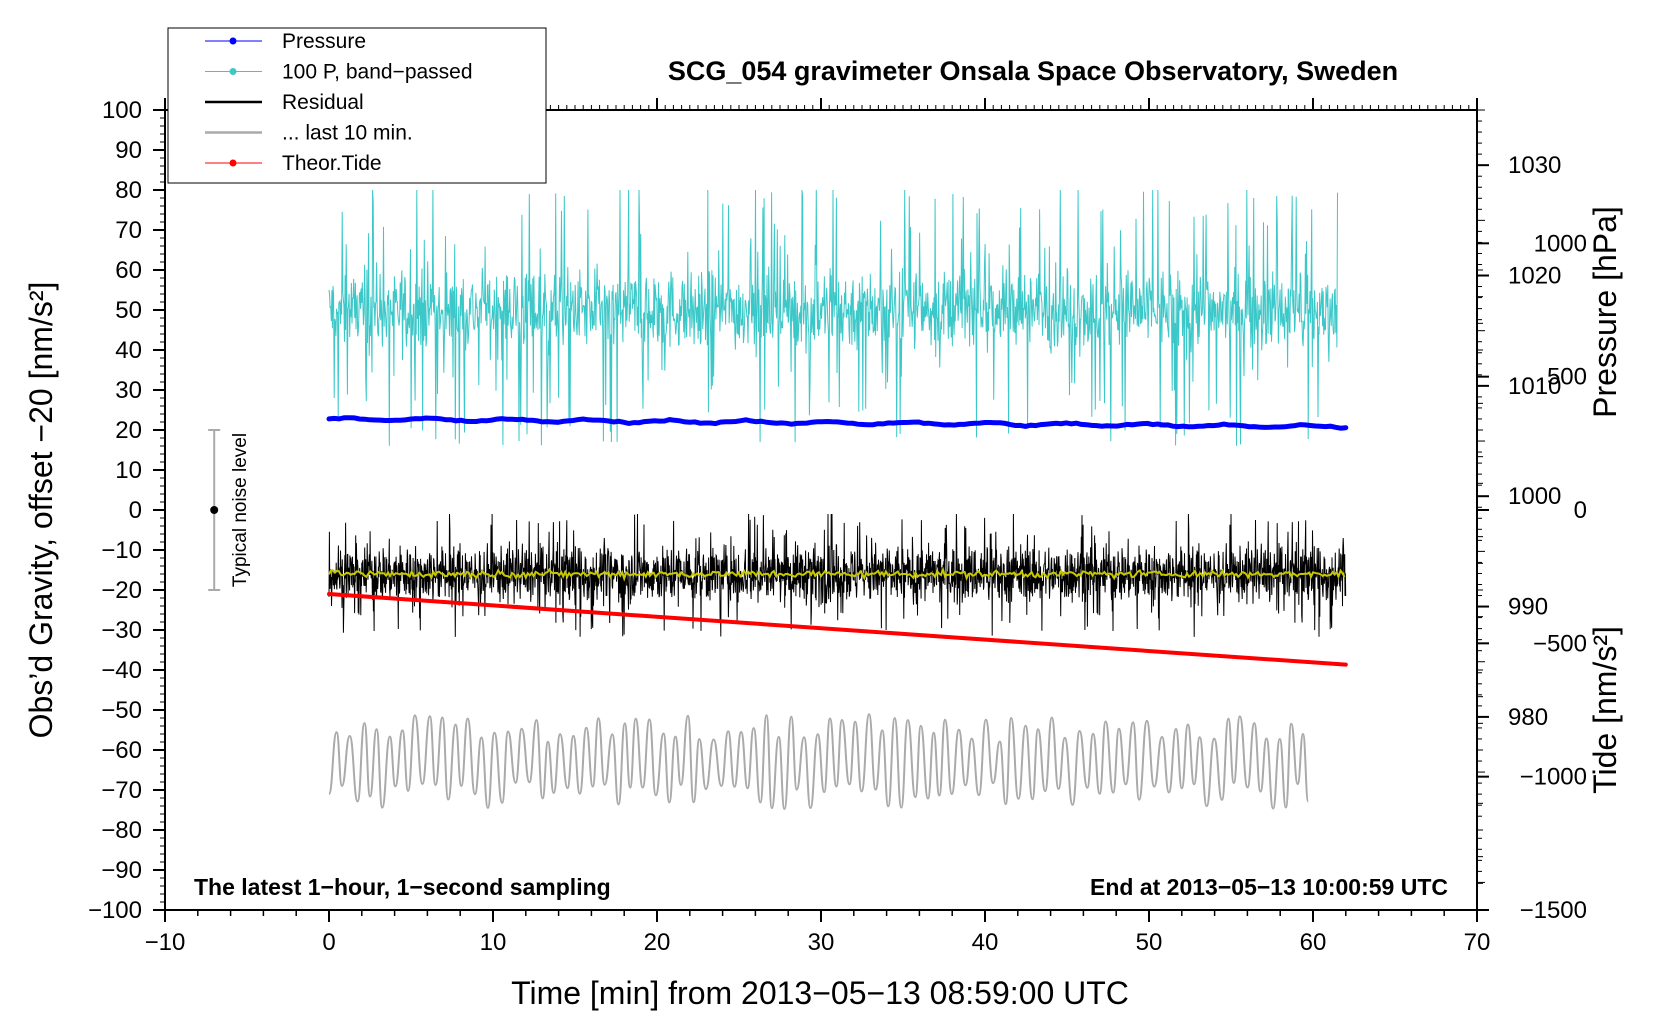 Image resolution: width=1660 pixels, height=1020 pixels. What do you see at coordinates (128, 270) in the screenshot?
I see `y-tick-label: 60` at bounding box center [128, 270].